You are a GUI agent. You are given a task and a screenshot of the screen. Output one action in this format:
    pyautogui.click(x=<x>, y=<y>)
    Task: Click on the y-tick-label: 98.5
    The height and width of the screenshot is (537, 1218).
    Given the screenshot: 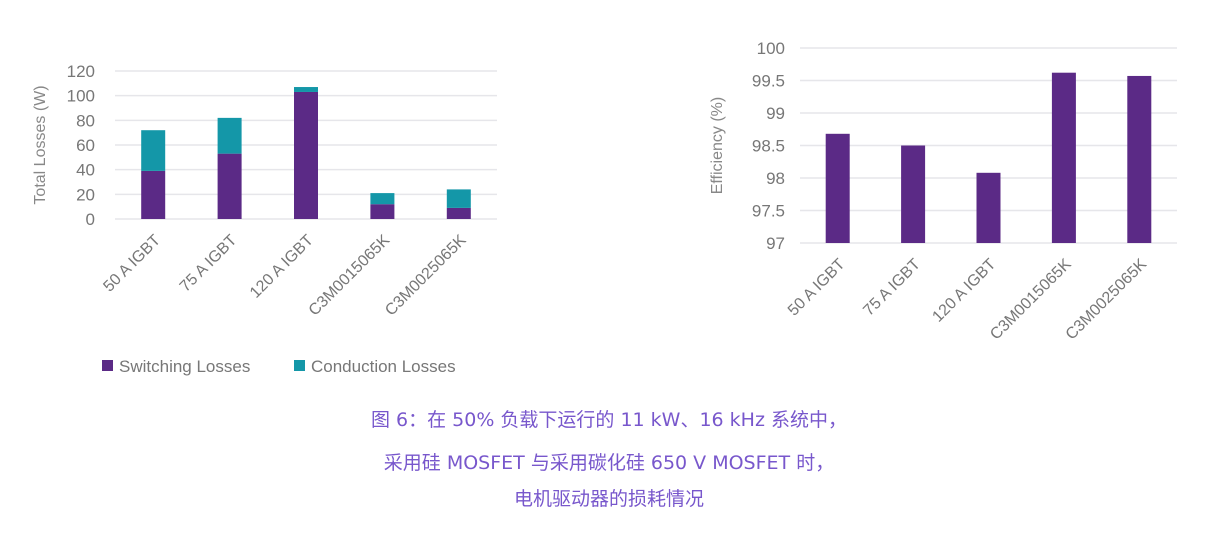 What is the action you would take?
    pyautogui.click(x=768, y=146)
    